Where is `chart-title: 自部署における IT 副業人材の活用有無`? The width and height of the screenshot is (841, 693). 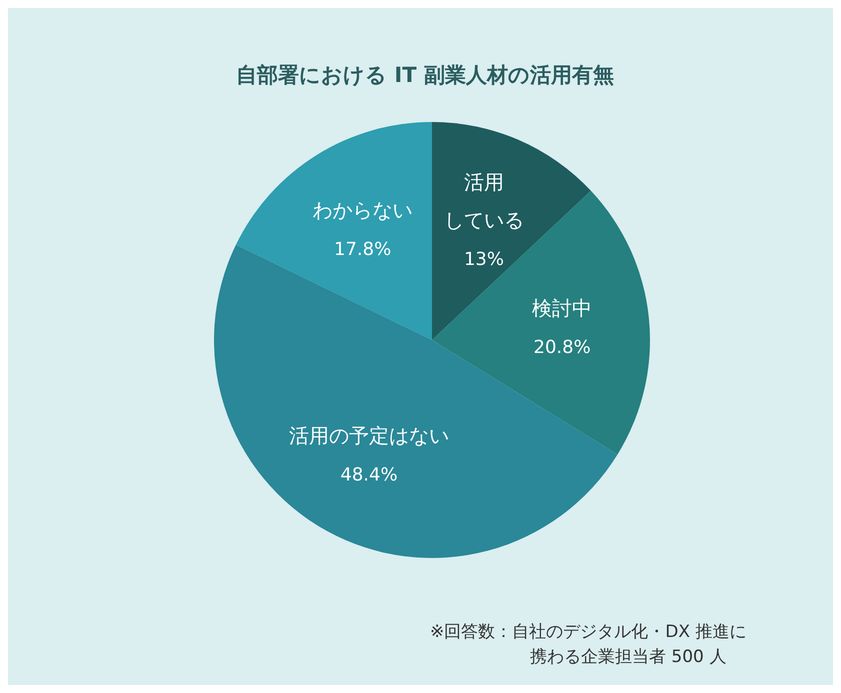 chart-title: 自部署における IT 副業人材の活用有無 is located at coordinates (425, 75).